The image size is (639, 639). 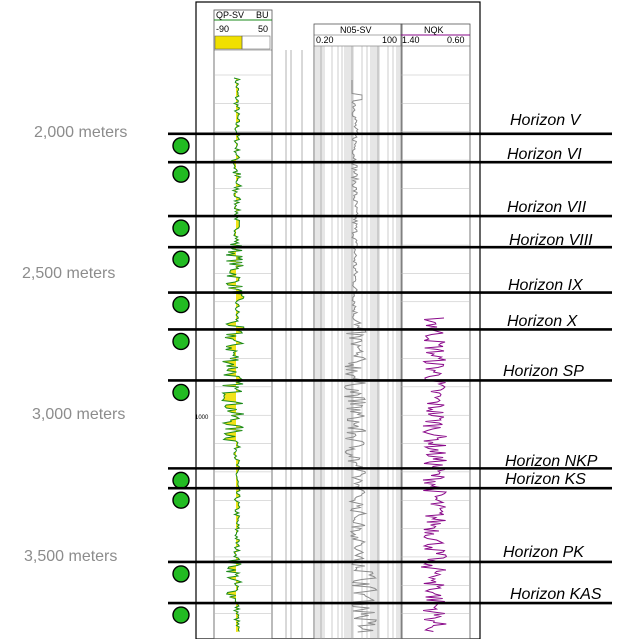 What do you see at coordinates (80, 132) in the screenshot?
I see `depth-label-2000: 2,000 meters` at bounding box center [80, 132].